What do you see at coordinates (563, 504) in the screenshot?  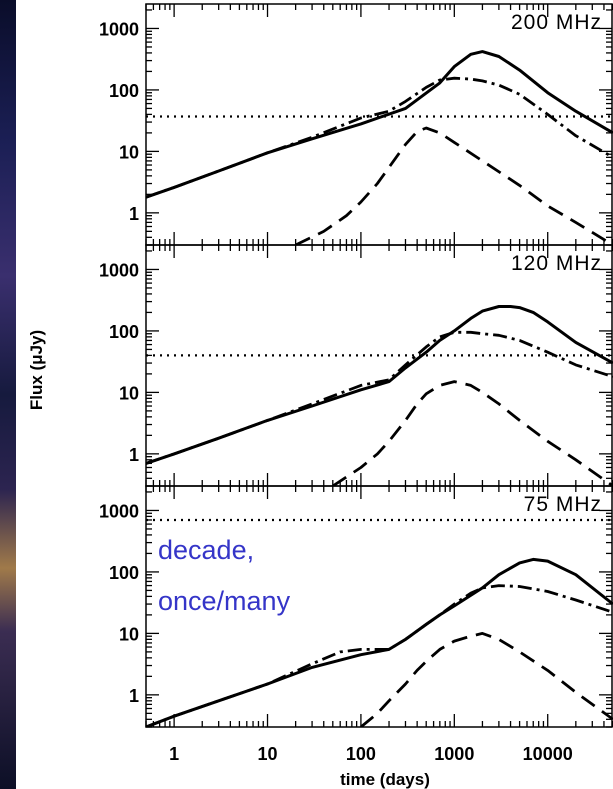 I see `panel-frequency-label: 75 MHz` at bounding box center [563, 504].